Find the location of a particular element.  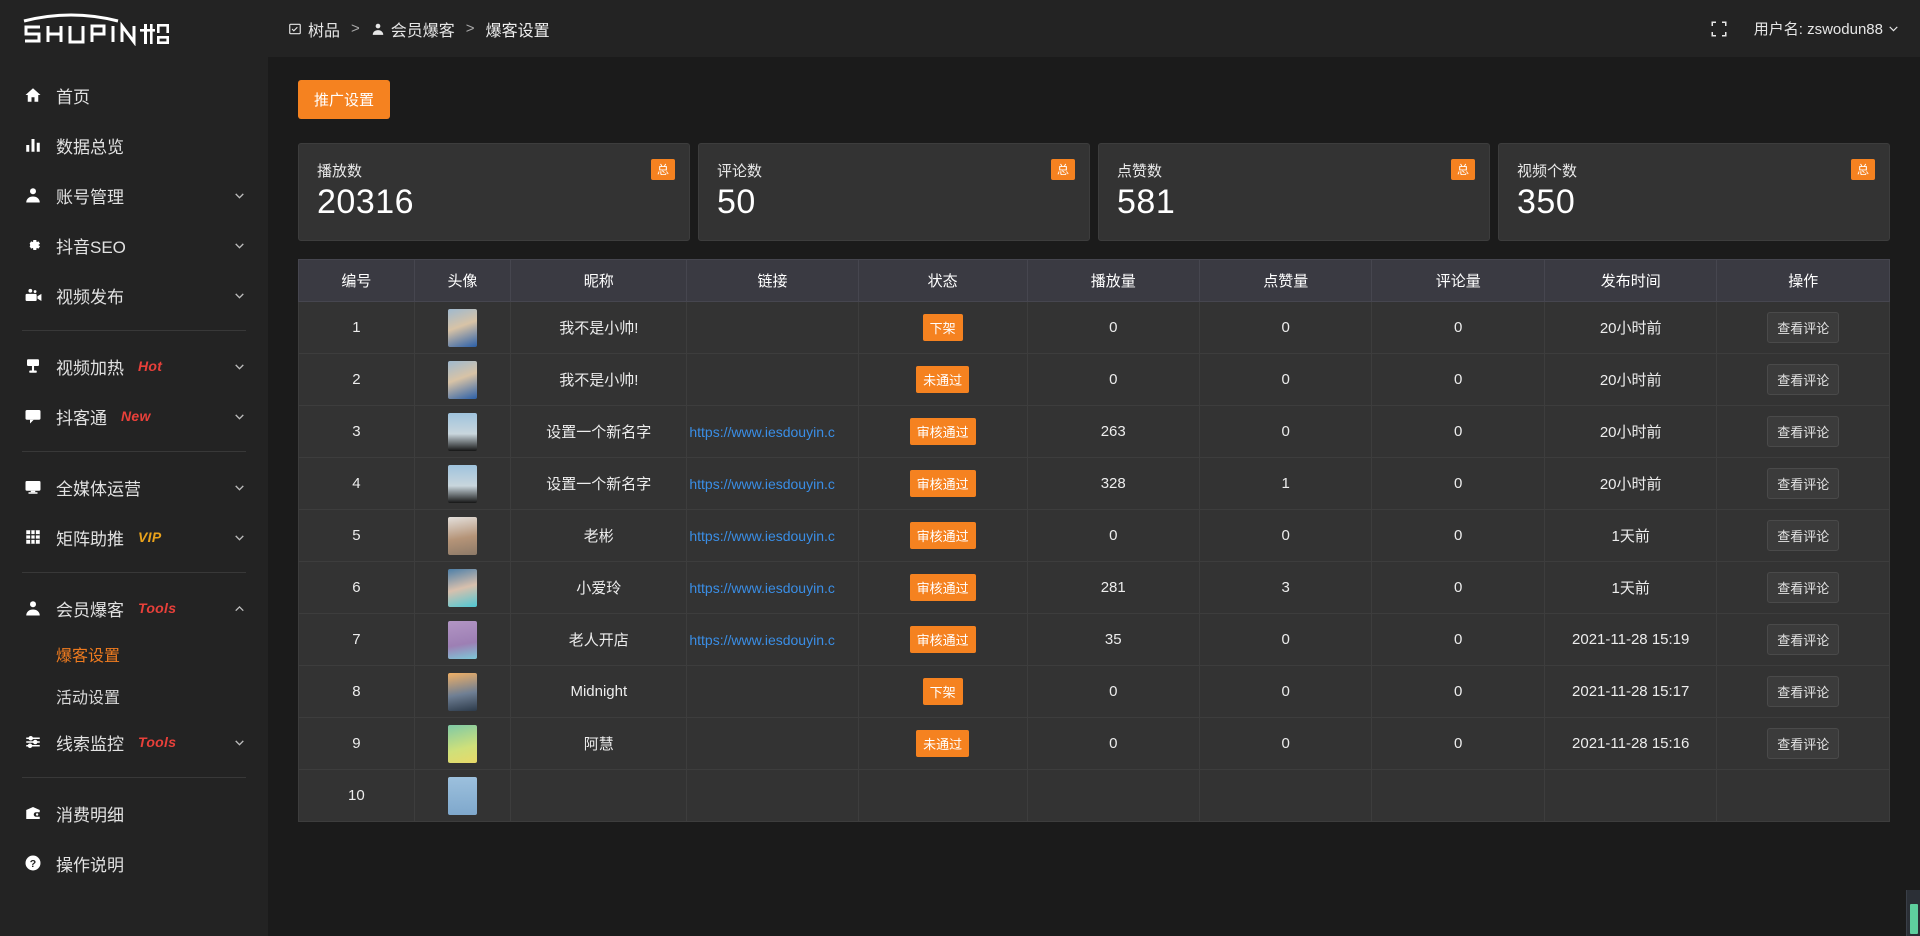

stat-value: 581 is located at coordinates (1146, 202).